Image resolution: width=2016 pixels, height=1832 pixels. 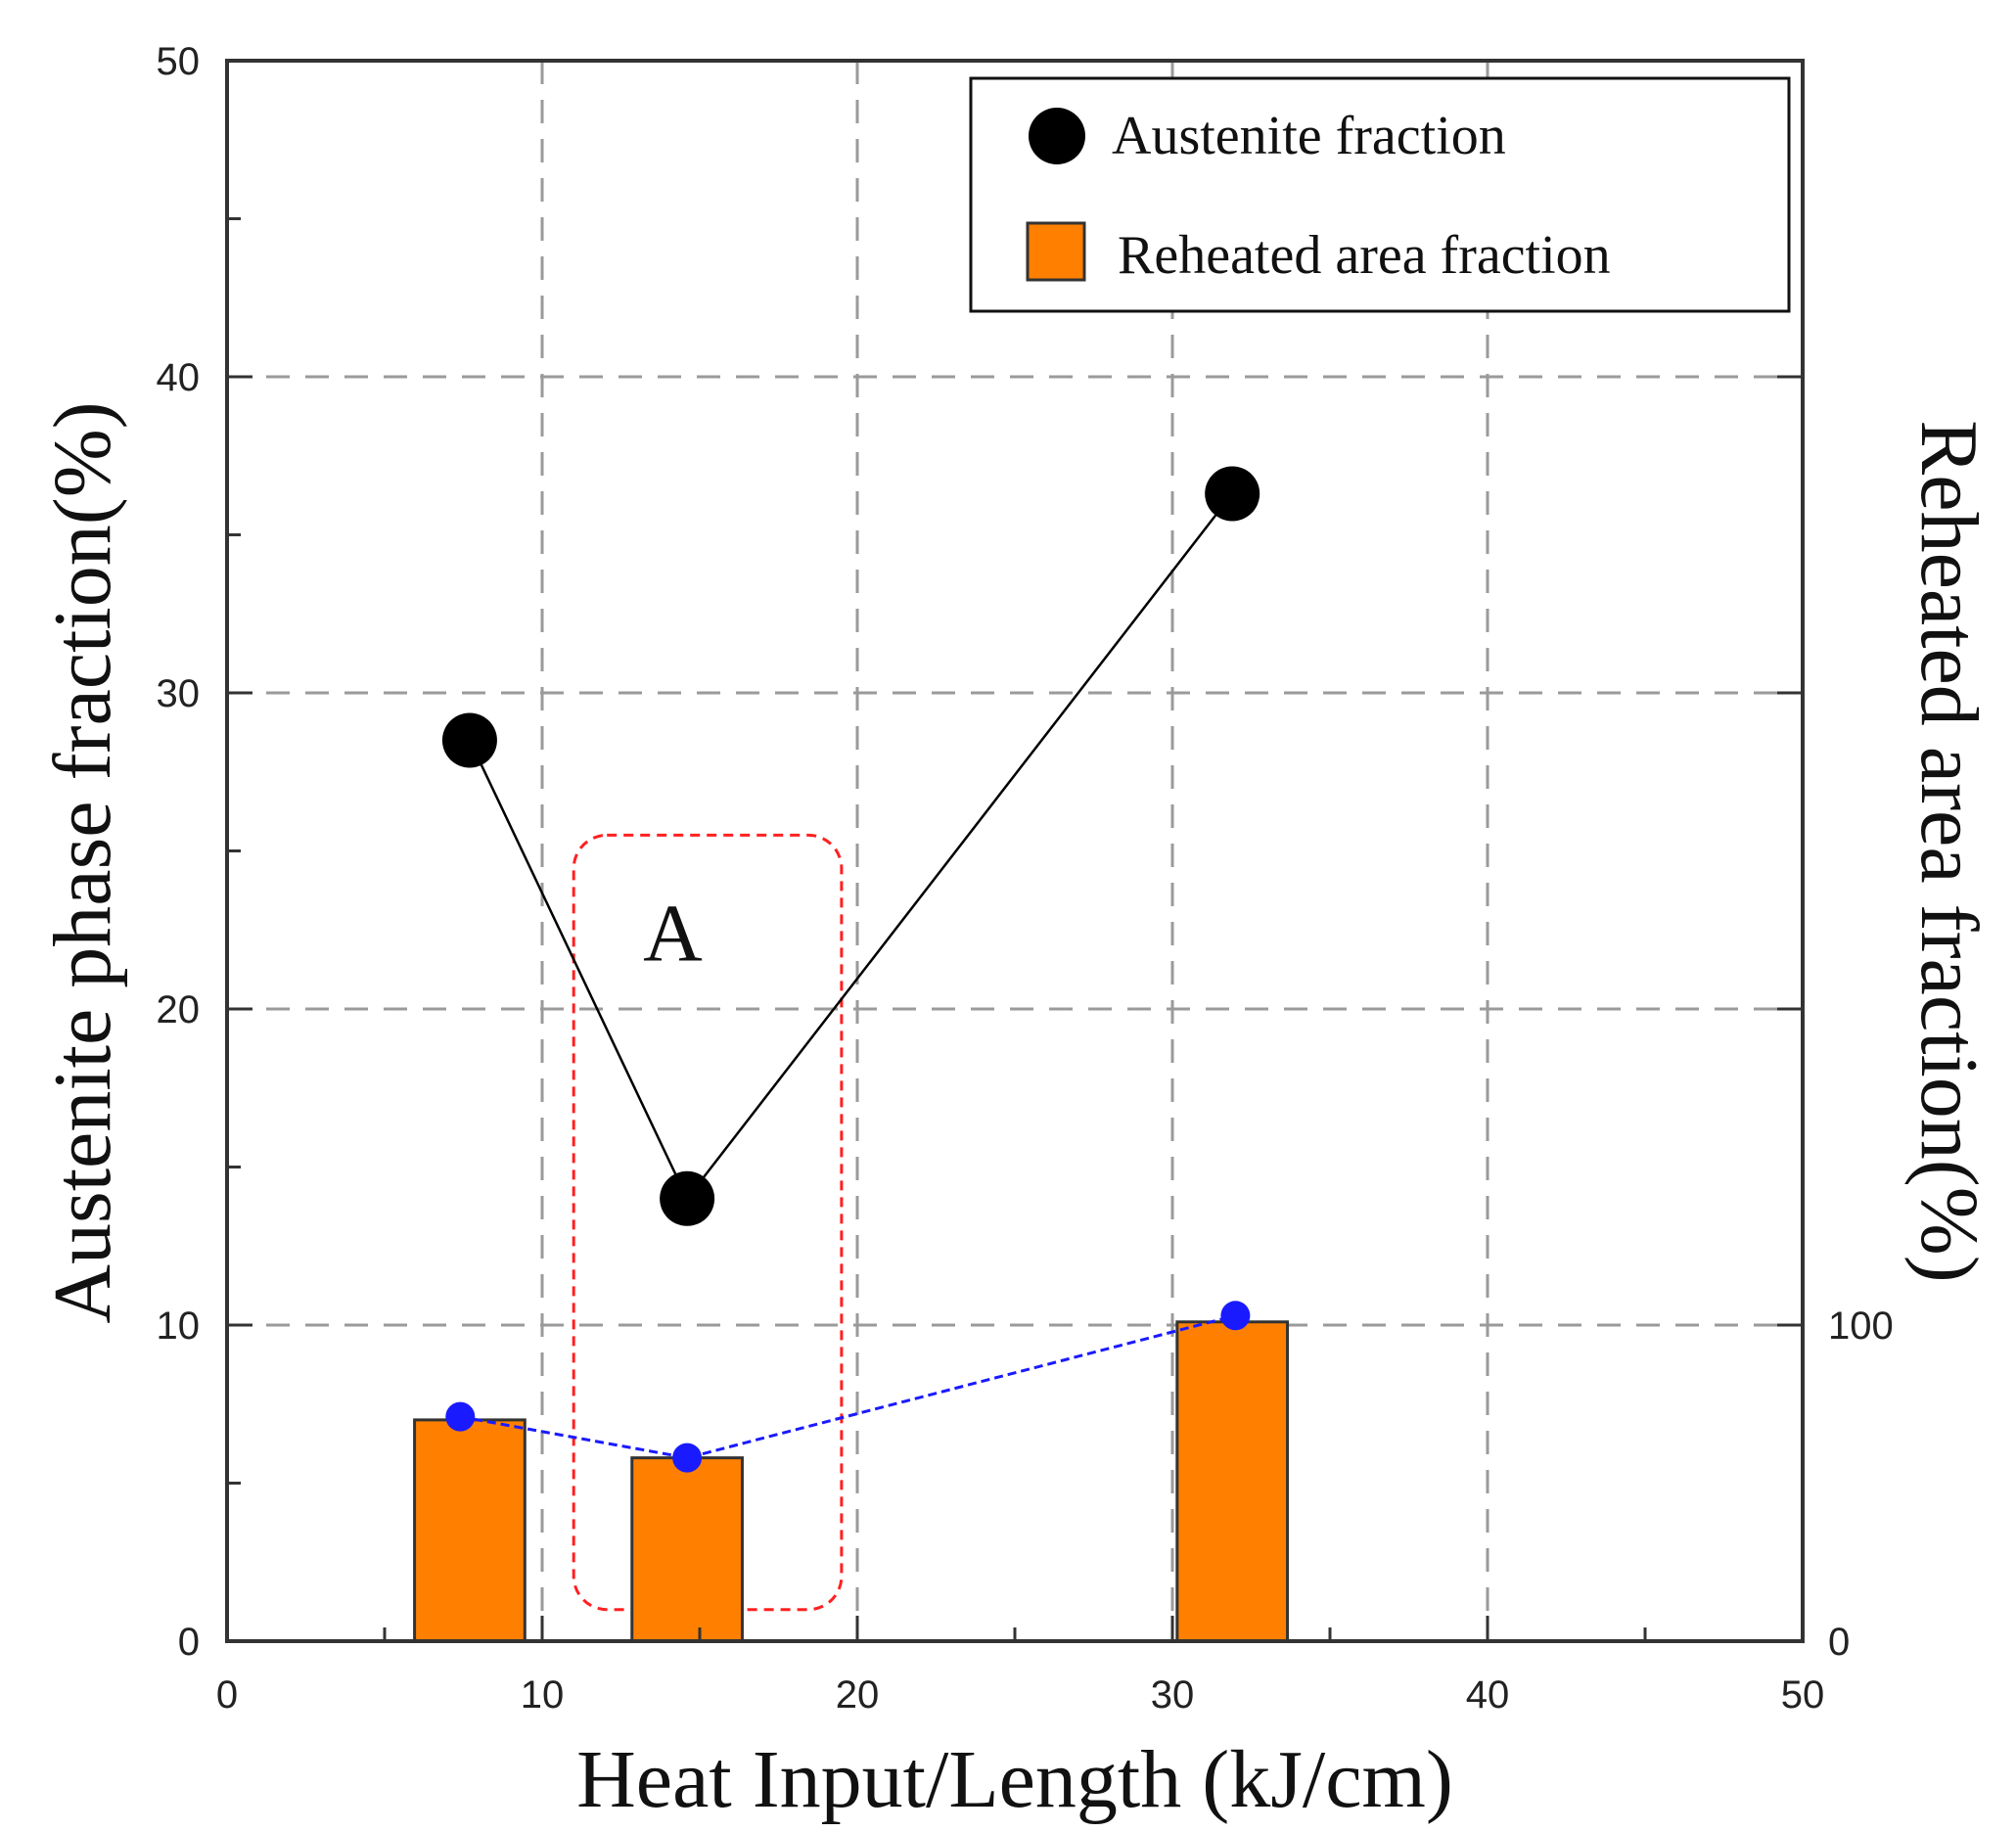 I want to click on y-axis-title: Austenite phase fraction(%), so click(x=82, y=862).